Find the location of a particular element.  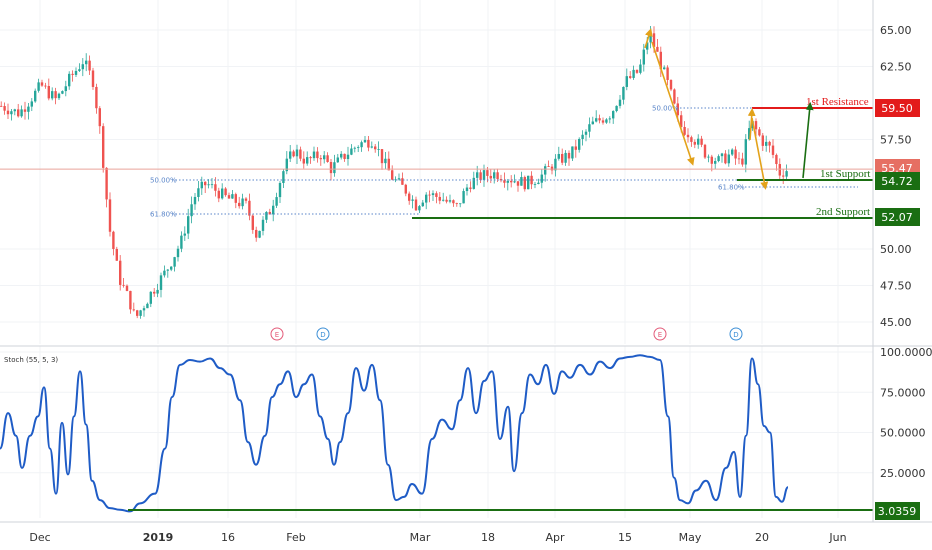

fib-label: 50.00% is located at coordinates (163, 181).